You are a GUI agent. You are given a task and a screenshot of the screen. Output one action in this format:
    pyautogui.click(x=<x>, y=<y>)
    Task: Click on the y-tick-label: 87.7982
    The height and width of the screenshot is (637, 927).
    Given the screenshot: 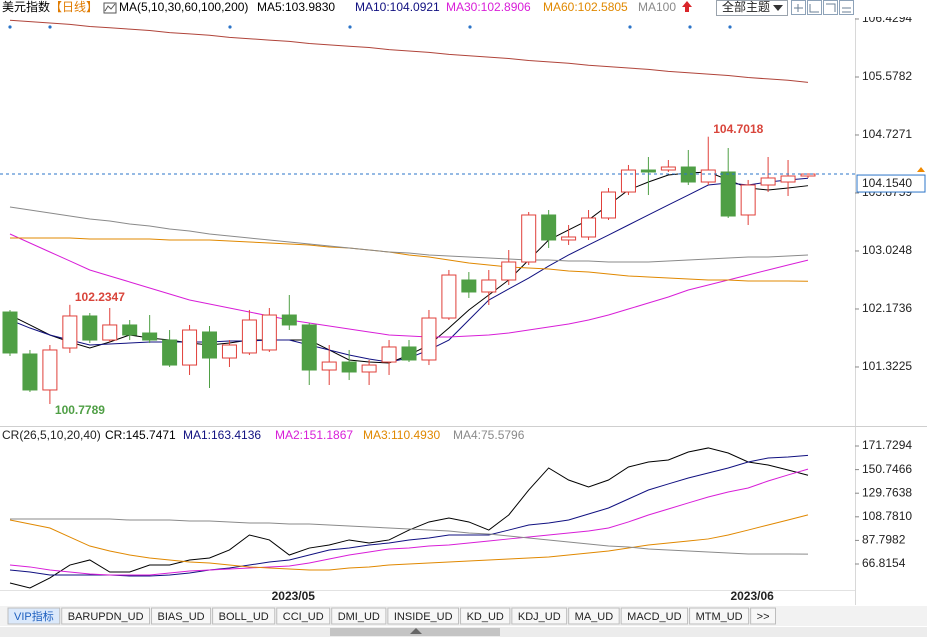 What is the action you would take?
    pyautogui.click(x=884, y=540)
    